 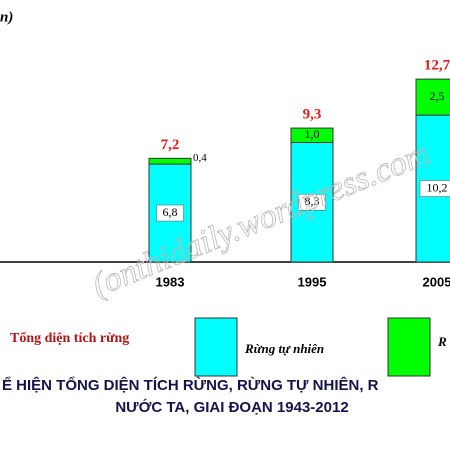 I want to click on unit-label: n), so click(x=6, y=17).